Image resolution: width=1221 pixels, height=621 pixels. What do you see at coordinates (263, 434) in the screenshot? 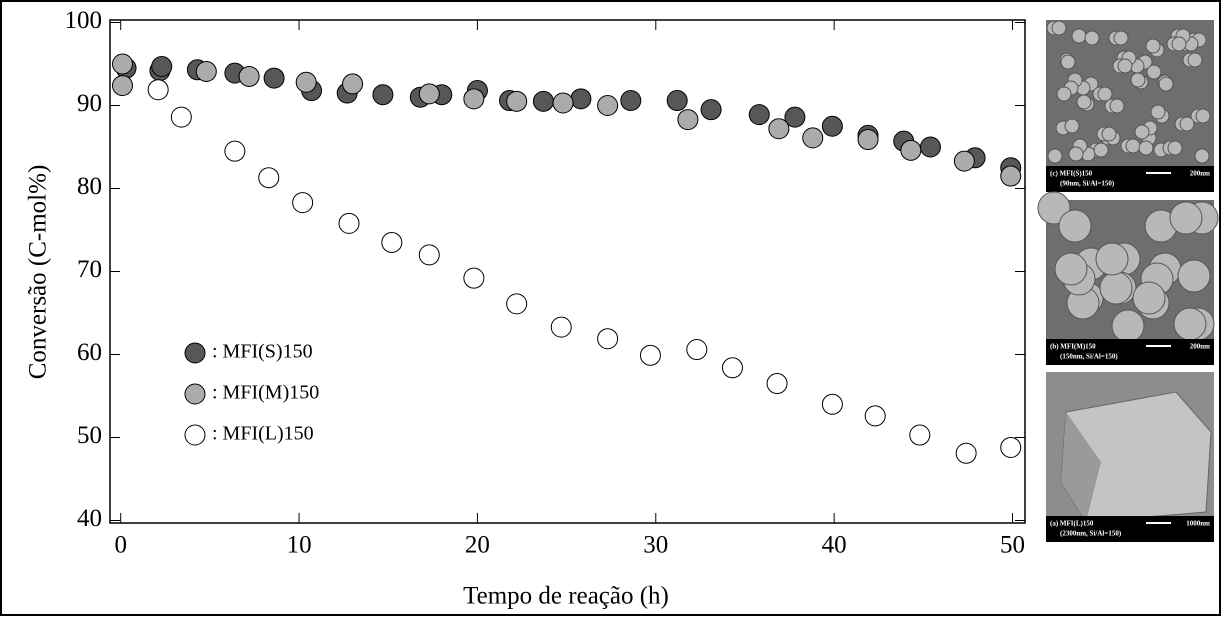
I see `legend-label: : MFI(L)150` at bounding box center [263, 434].